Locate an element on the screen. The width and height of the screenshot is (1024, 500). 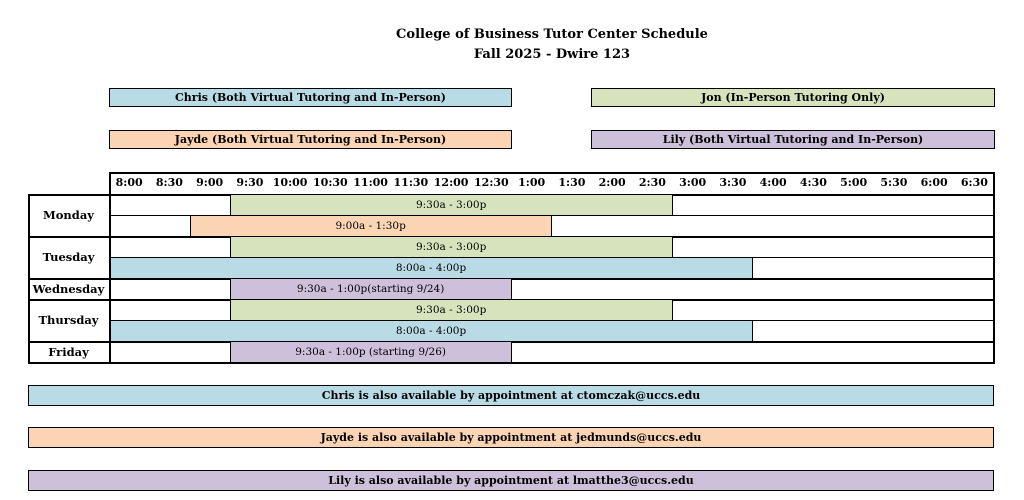
time-slot-label: 4:30 is located at coordinates (813, 182).